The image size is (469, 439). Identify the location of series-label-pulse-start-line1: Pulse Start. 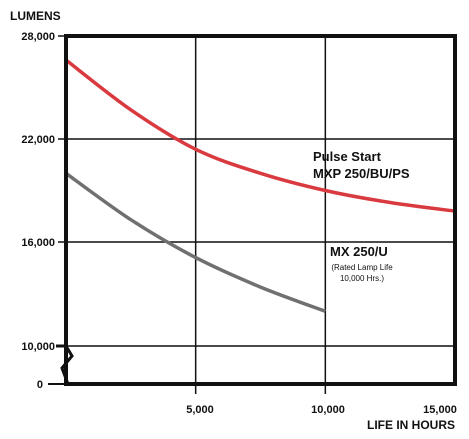
(347, 156).